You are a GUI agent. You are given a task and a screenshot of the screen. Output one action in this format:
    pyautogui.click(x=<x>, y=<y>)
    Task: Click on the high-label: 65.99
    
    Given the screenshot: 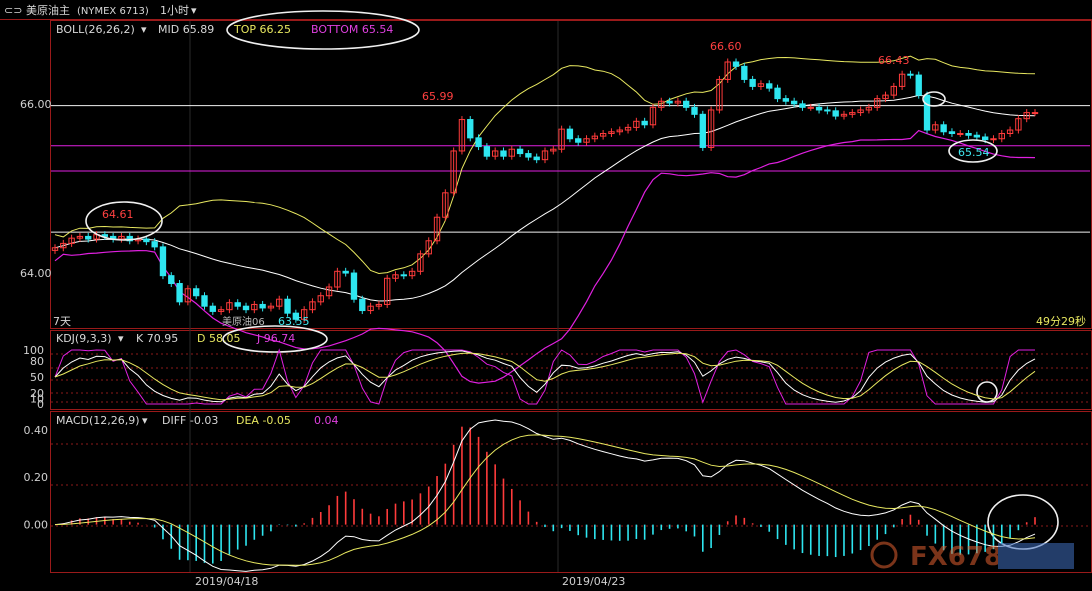 What is the action you would take?
    pyautogui.click(x=438, y=96)
    